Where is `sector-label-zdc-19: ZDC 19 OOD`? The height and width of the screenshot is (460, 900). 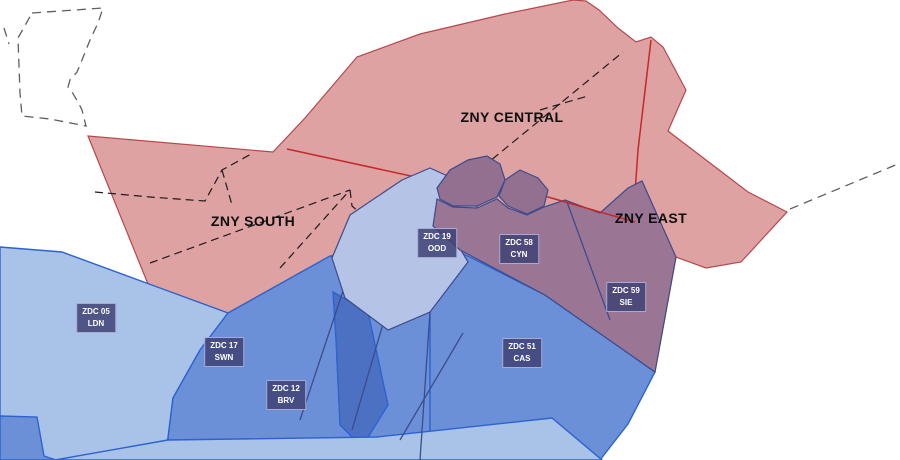 sector-label-zdc-19: ZDC 19 OOD is located at coordinates (437, 243).